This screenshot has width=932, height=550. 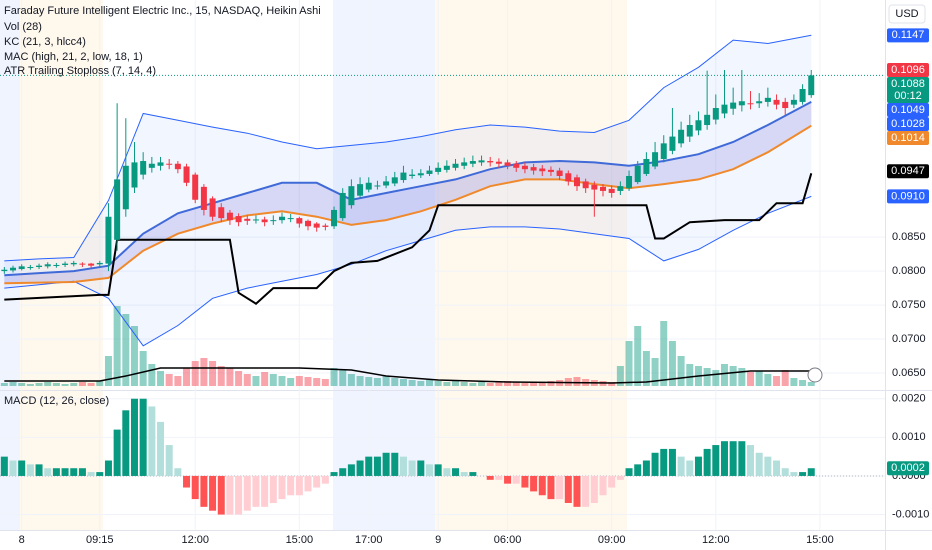 I want to click on currency-box, so click(x=907, y=14).